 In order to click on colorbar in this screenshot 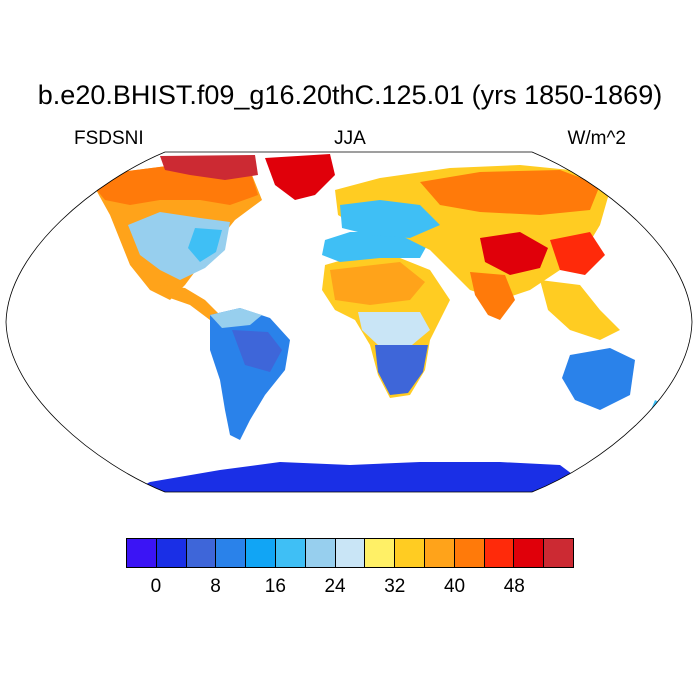, I will do `click(350, 553)`.